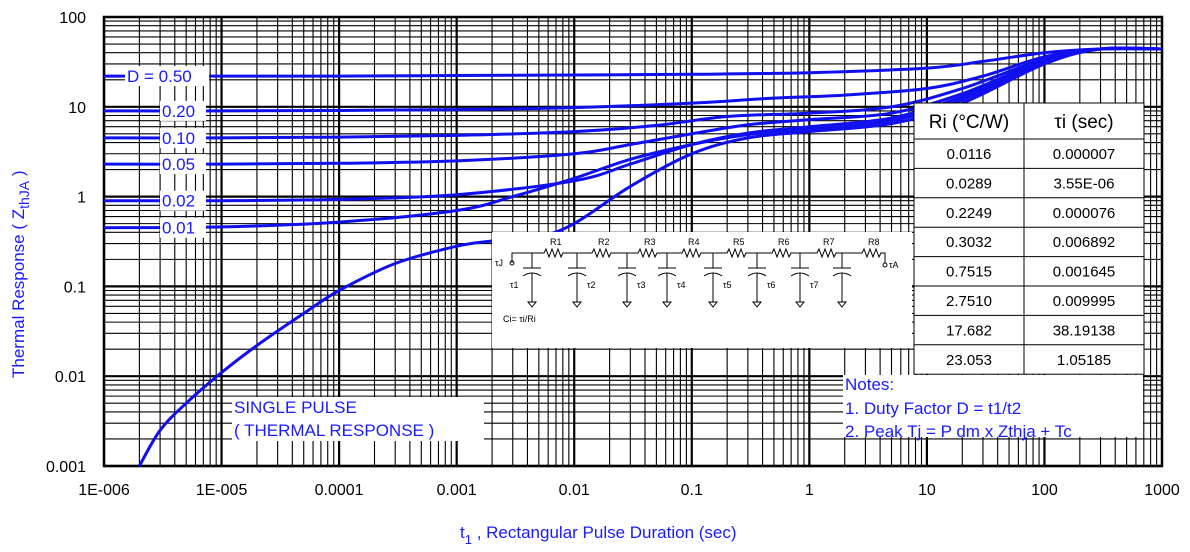 The width and height of the screenshot is (1190, 552). What do you see at coordinates (969, 330) in the screenshot?
I see `table-cell: 17.682` at bounding box center [969, 330].